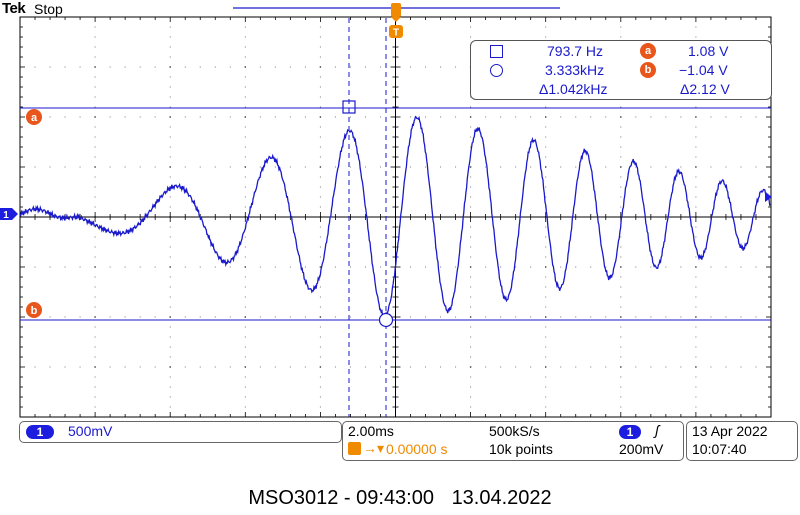  What do you see at coordinates (648, 51) in the screenshot?
I see `cursor-a-badge: a` at bounding box center [648, 51].